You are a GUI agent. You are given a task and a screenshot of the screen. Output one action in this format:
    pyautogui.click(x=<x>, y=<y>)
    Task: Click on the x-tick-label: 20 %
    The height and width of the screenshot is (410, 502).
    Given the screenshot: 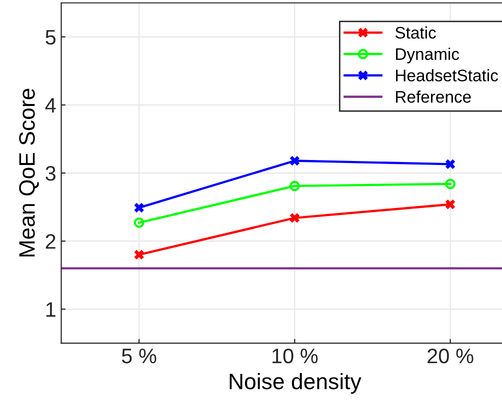 What is the action you would take?
    pyautogui.click(x=451, y=356)
    